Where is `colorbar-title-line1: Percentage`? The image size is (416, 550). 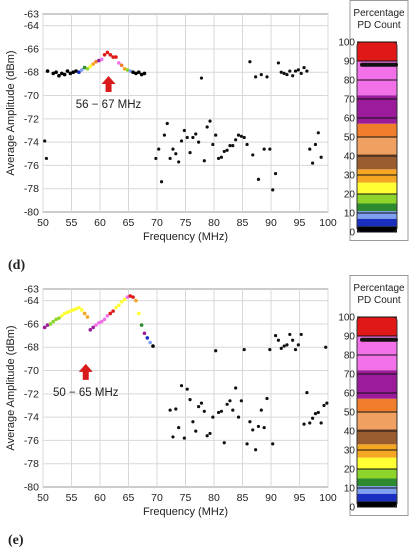
colorbar-title-line1: Percentage is located at coordinates (379, 288).